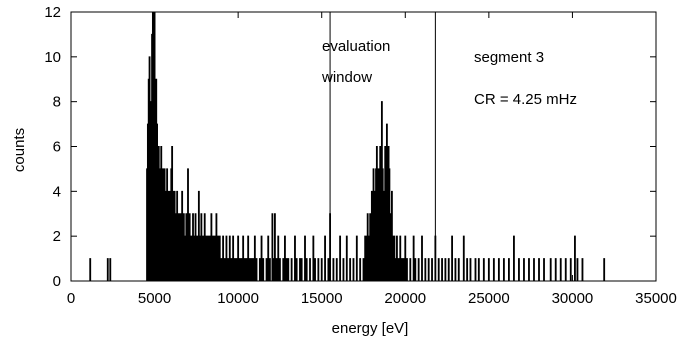 The image size is (683, 343). Describe the element at coordinates (238, 298) in the screenshot. I see `x-tick-label-10000: 10000` at that location.